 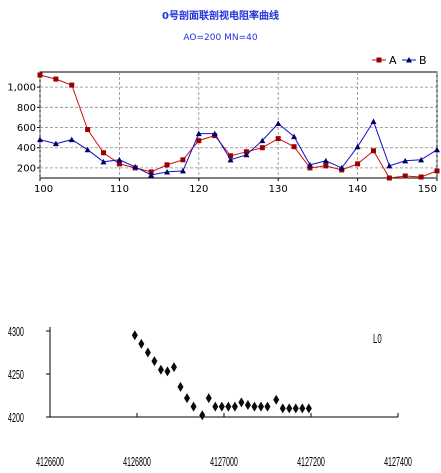 What do you see at coordinates (278, 189) in the screenshot?
I see `x-tick-label: 130` at bounding box center [278, 189].